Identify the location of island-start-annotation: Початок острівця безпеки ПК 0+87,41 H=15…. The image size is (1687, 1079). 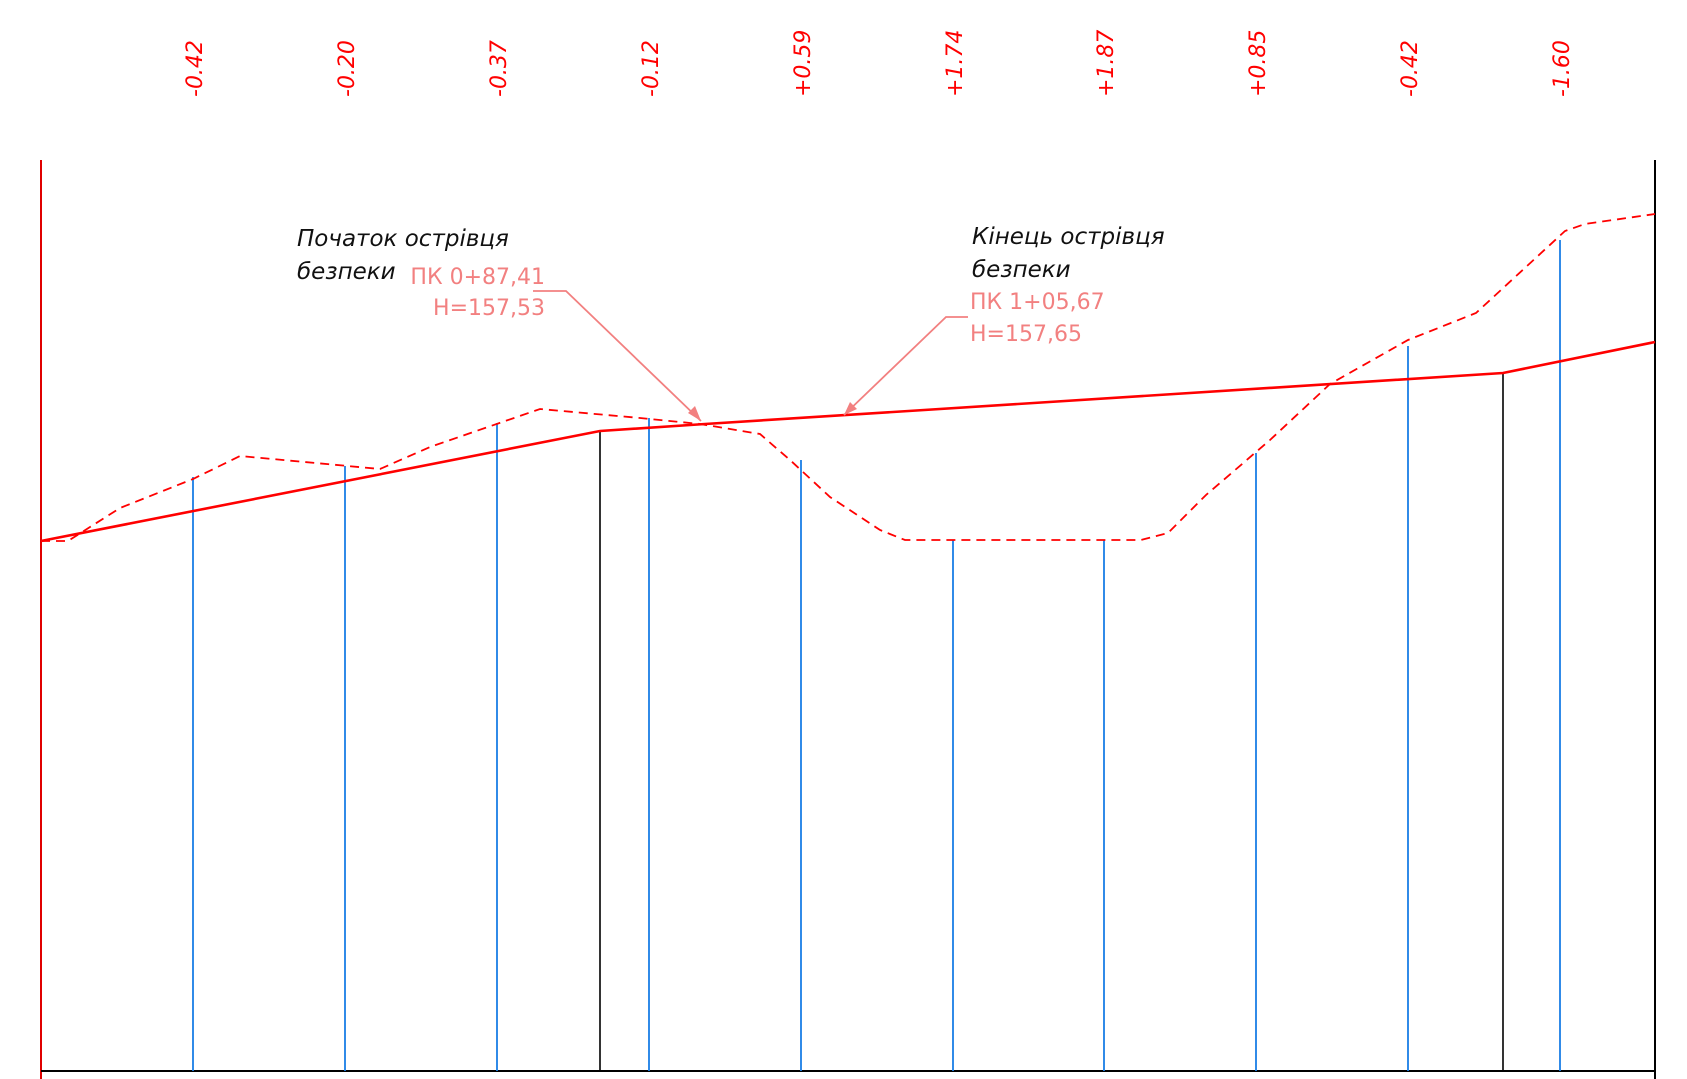
(421, 273).